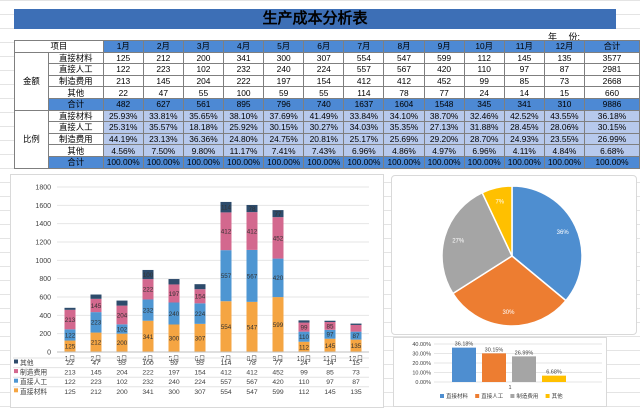  Describe the element at coordinates (444, 81) in the screenshot. I see `value-cell: 452` at that location.